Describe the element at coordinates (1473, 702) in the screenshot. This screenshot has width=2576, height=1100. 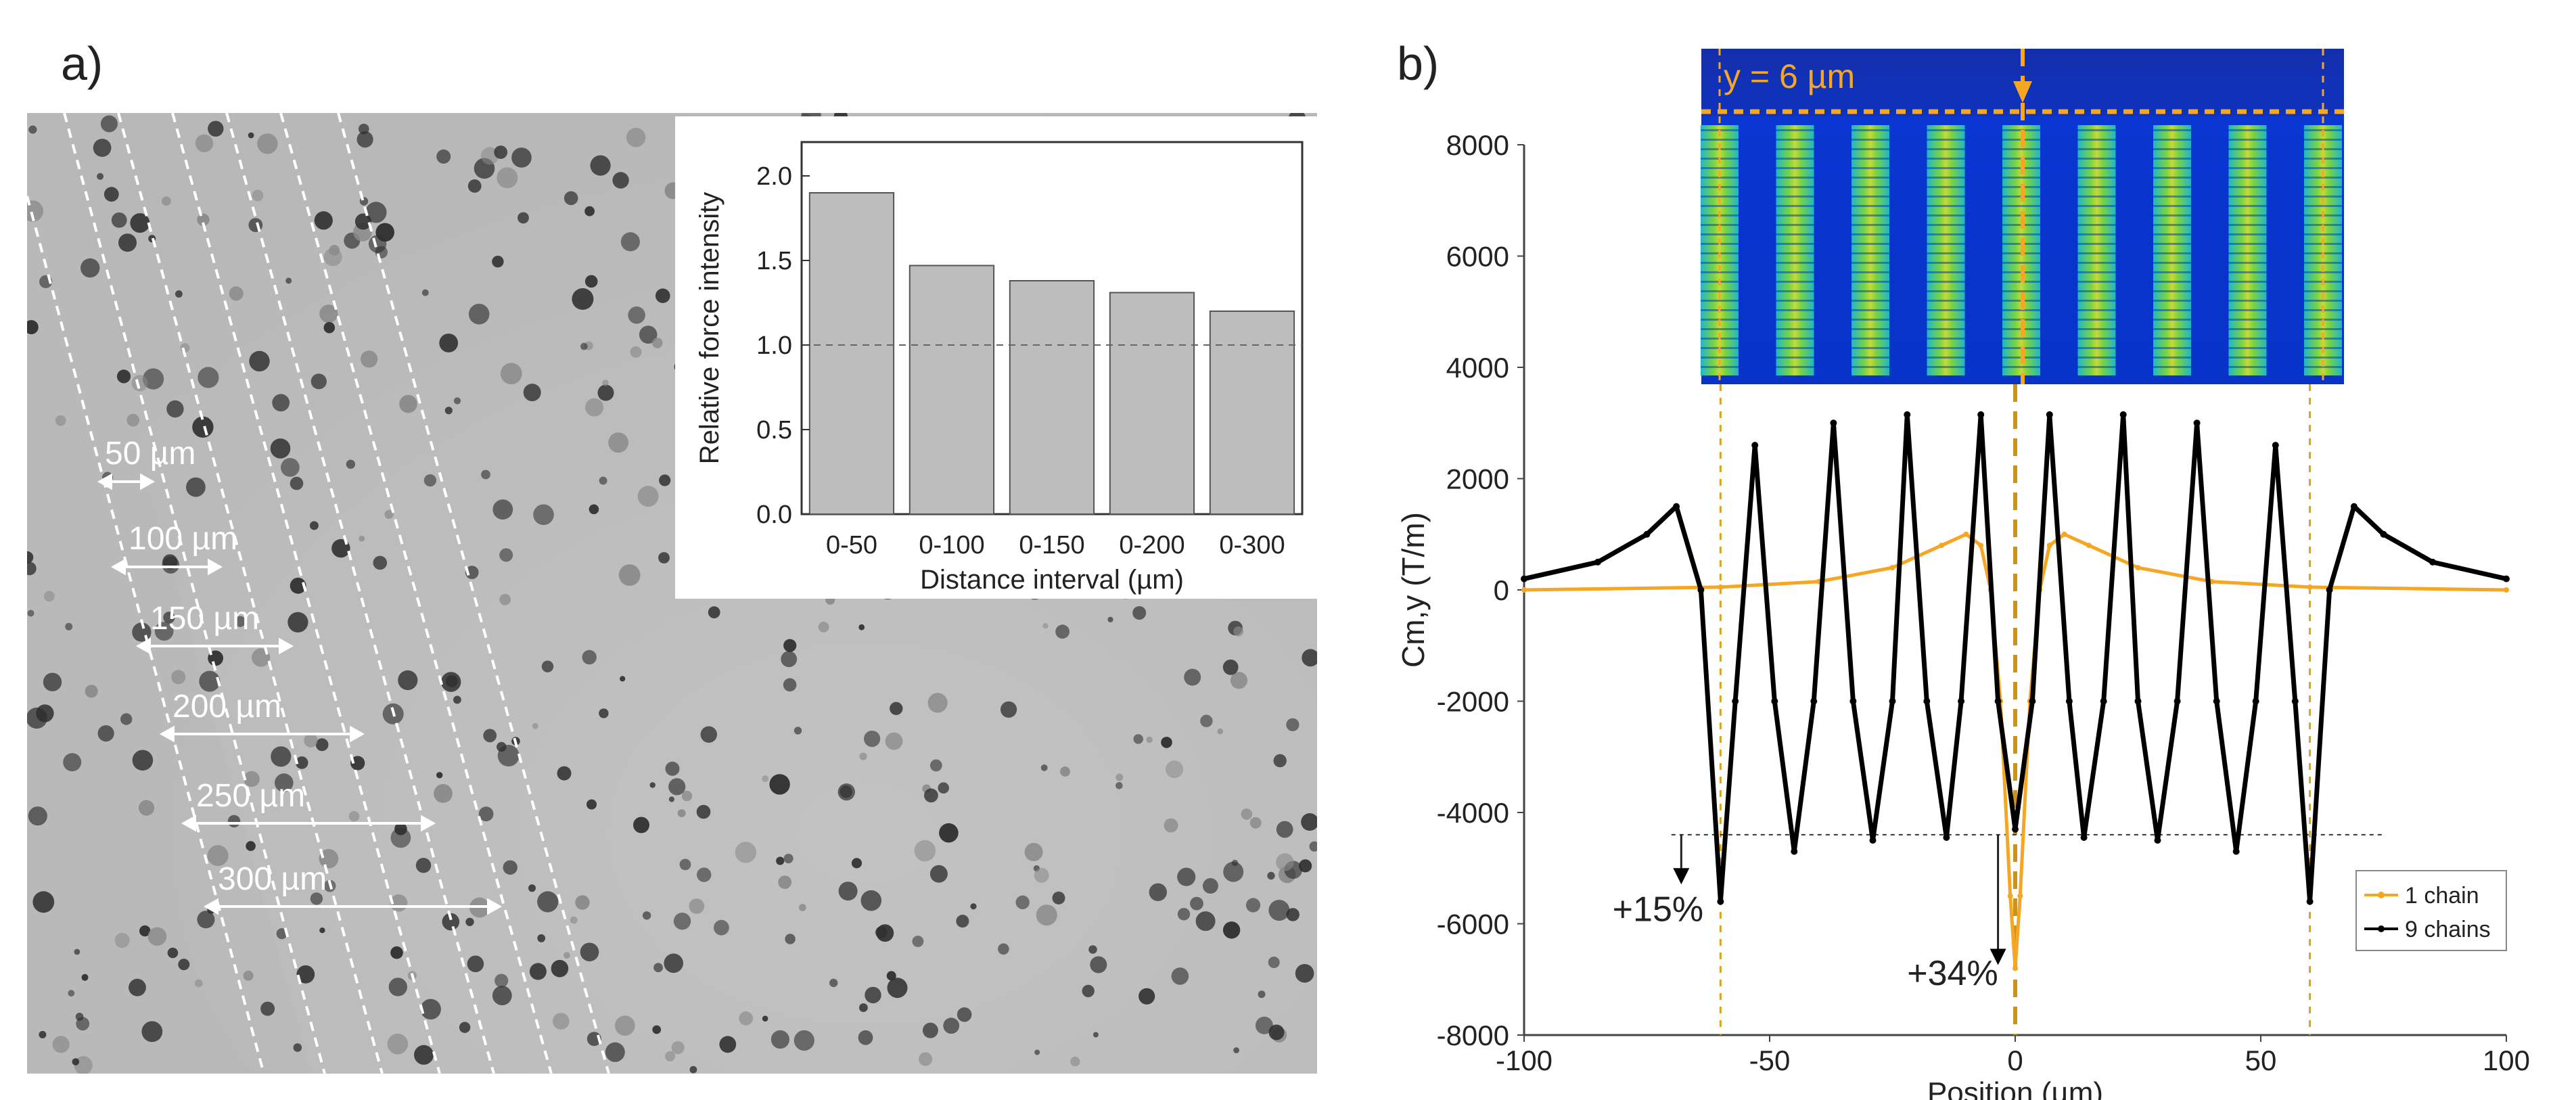
I see `y-tick-label: -2000` at that location.